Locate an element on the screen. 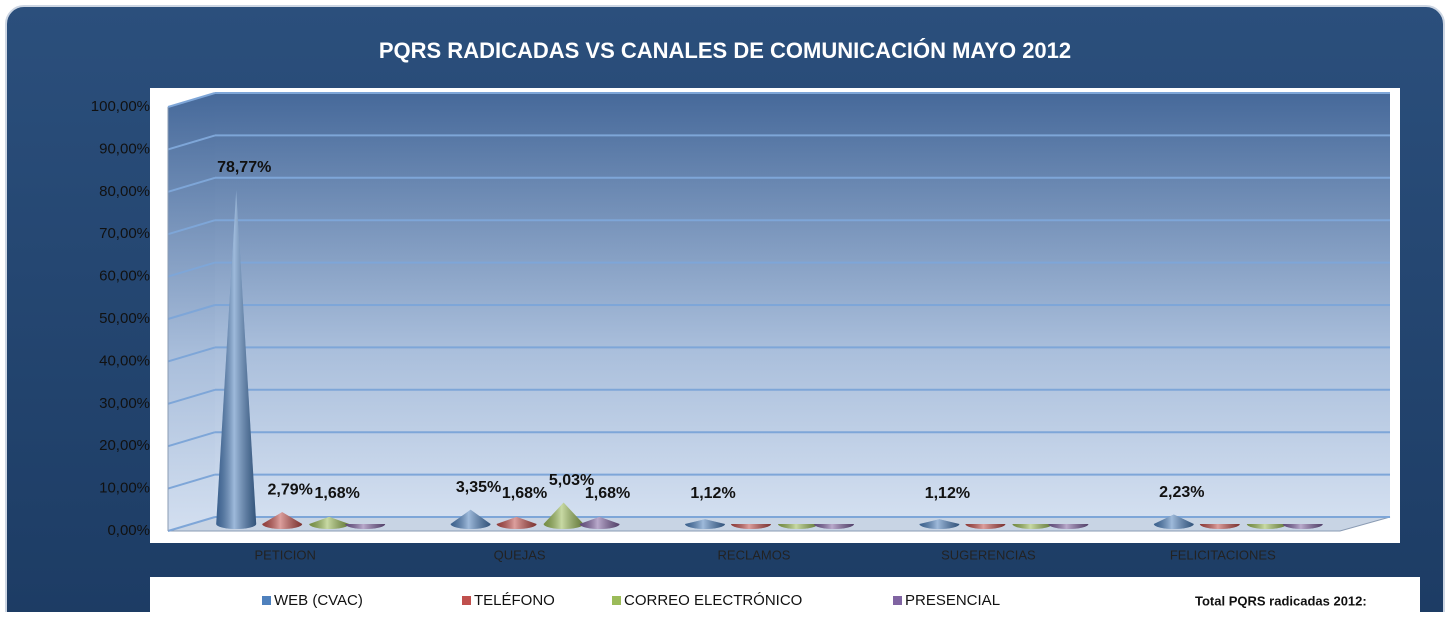  legend-label: WEB (CVAC) is located at coordinates (318, 600).